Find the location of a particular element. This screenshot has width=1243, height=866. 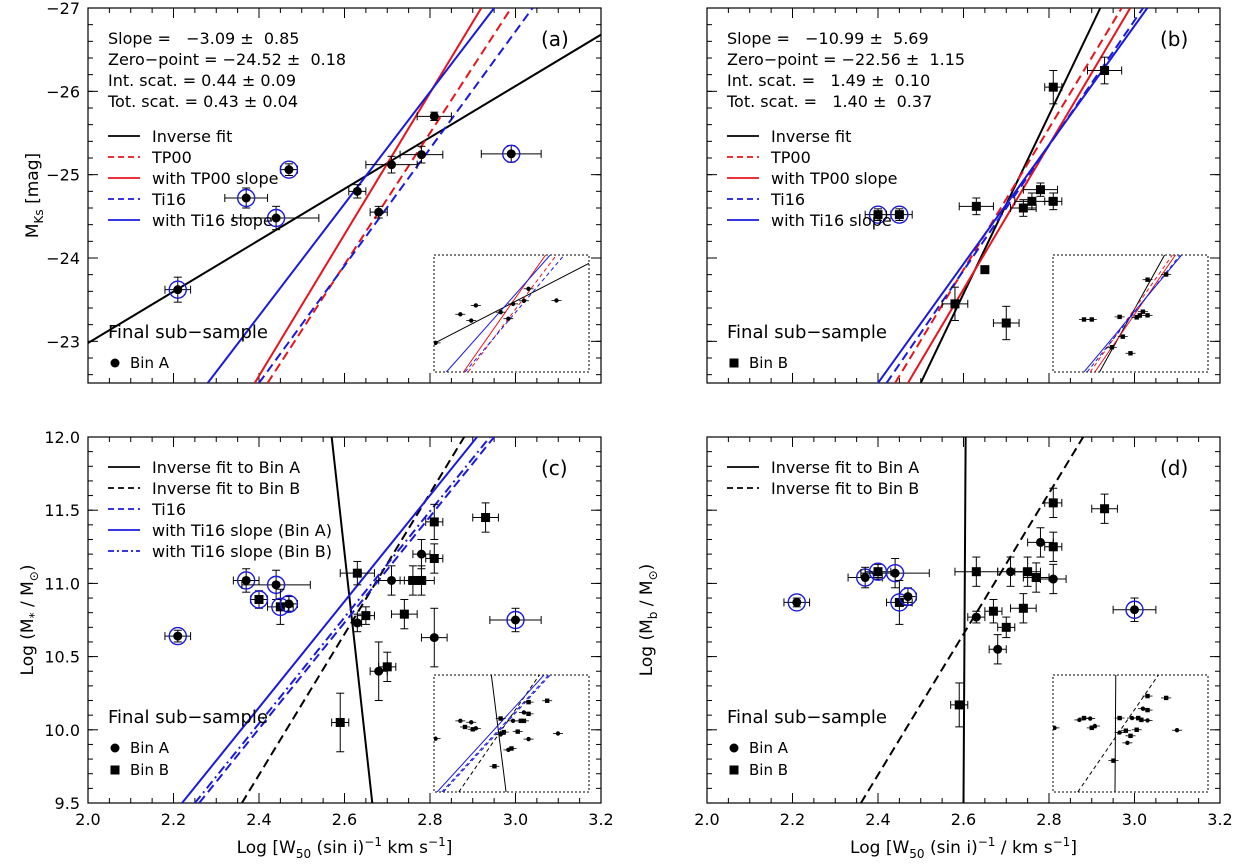

inset-lines is located at coordinates (511, 313).